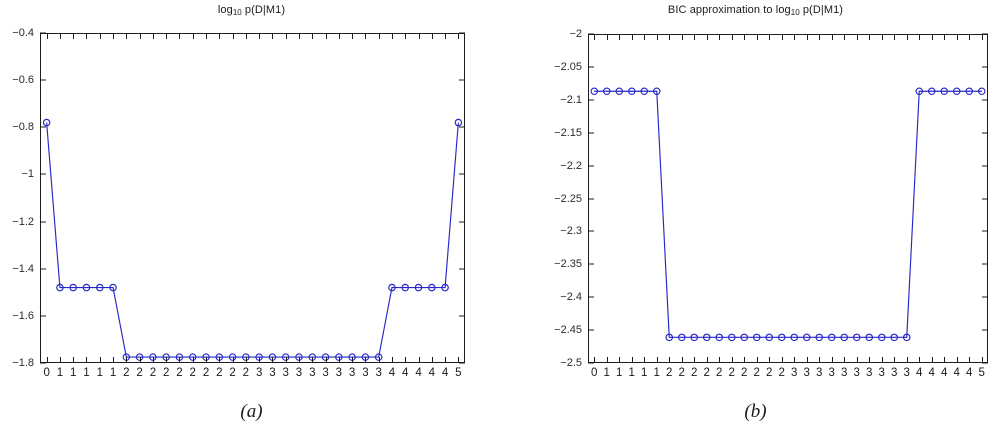 Image resolution: width=1007 pixels, height=431 pixels. What do you see at coordinates (981, 373) in the screenshot?
I see `x-tick-label: 5` at bounding box center [981, 373].